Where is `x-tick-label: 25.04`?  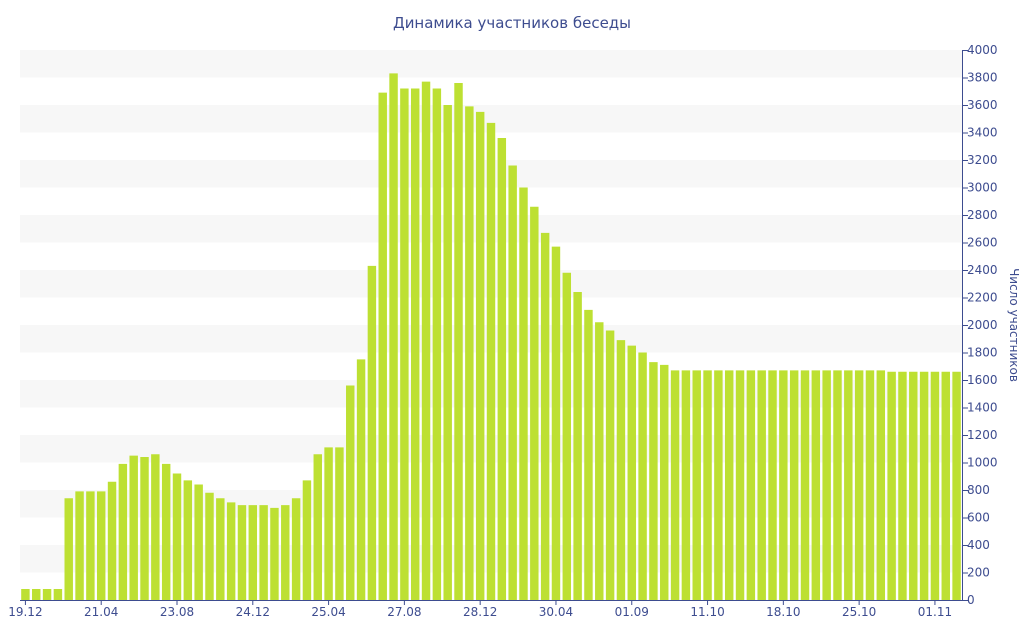
x-tick-label: 25.04 is located at coordinates (328, 612).